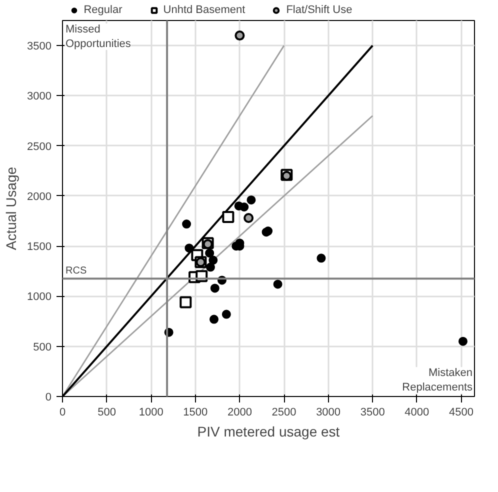 Image resolution: width=498 pixels, height=492 pixels. What do you see at coordinates (39, 146) in the screenshot?
I see `y-tick-label: 2500` at bounding box center [39, 146].